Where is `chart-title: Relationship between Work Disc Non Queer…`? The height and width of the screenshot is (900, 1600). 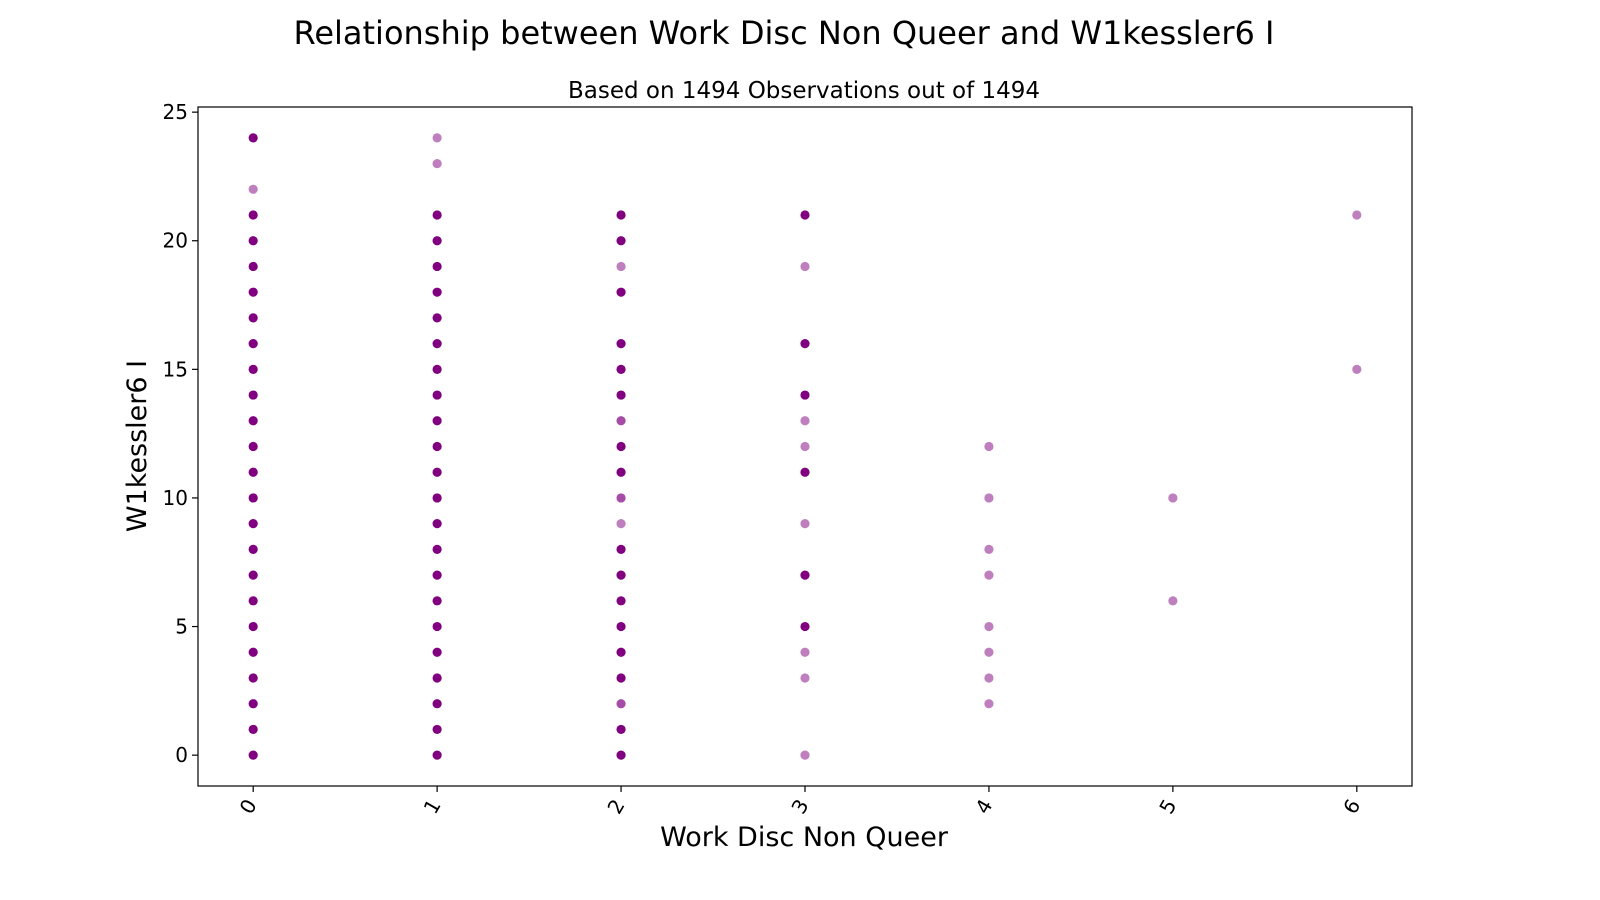 chart-title: Relationship between Work Disc Non Queer… is located at coordinates (784, 33).